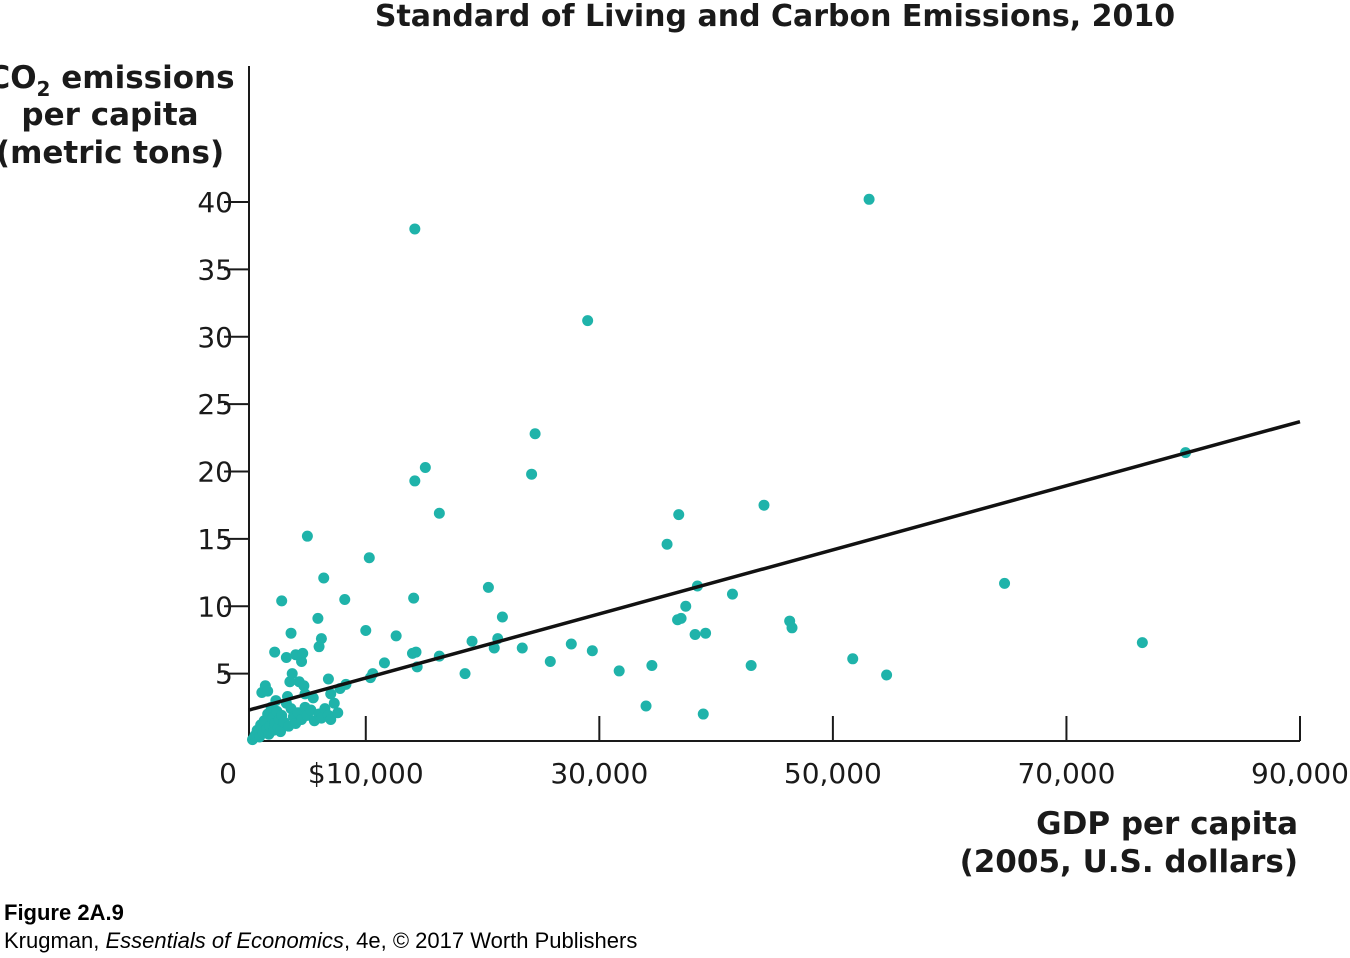 The image size is (1350, 958). What do you see at coordinates (215, 269) in the screenshot?
I see `y-tick-label: 35` at bounding box center [215, 269].